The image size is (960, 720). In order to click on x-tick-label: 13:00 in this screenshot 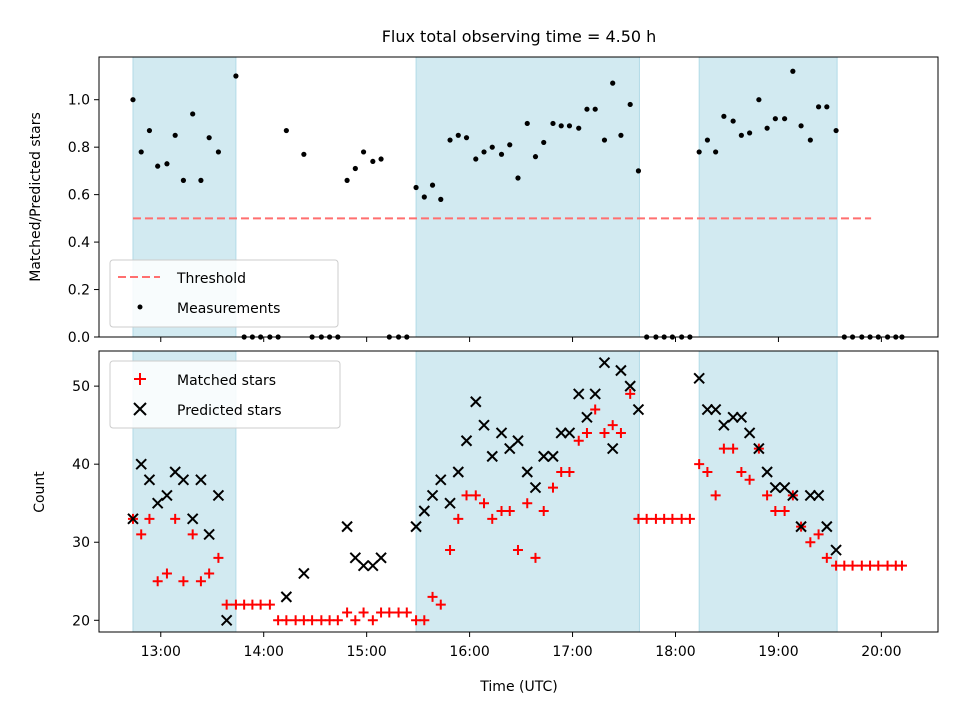, I will do `click(161, 652)`.